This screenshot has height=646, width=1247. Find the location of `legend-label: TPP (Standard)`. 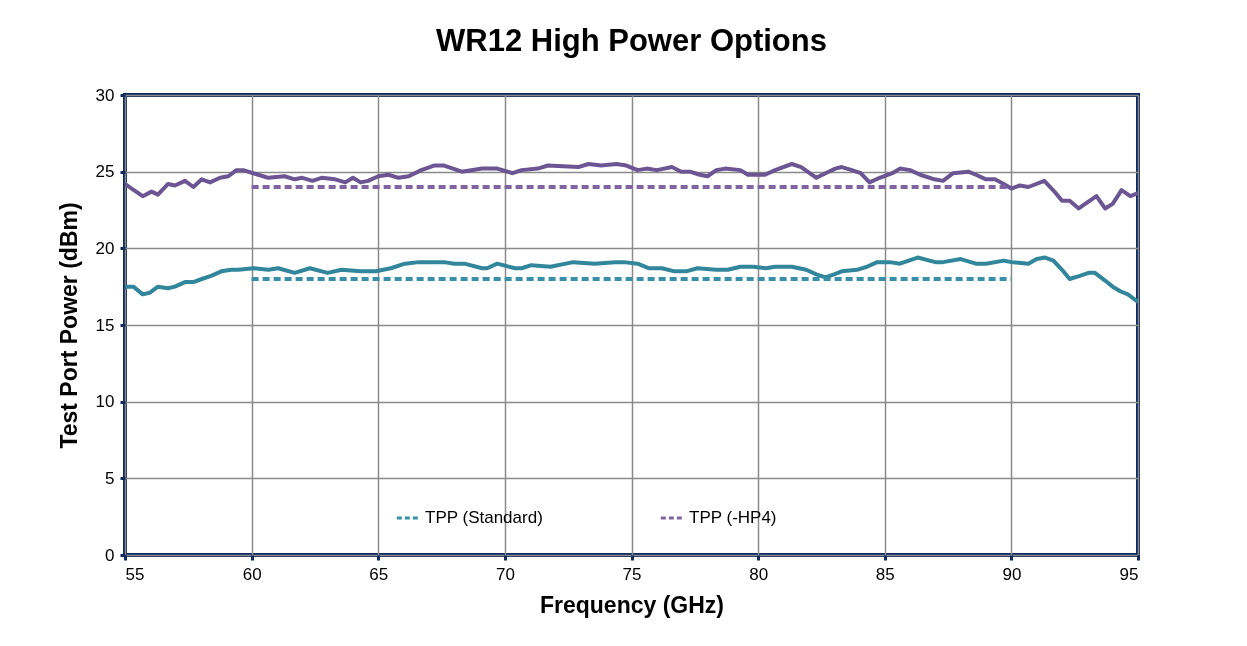

legend-label: TPP (Standard) is located at coordinates (484, 517).